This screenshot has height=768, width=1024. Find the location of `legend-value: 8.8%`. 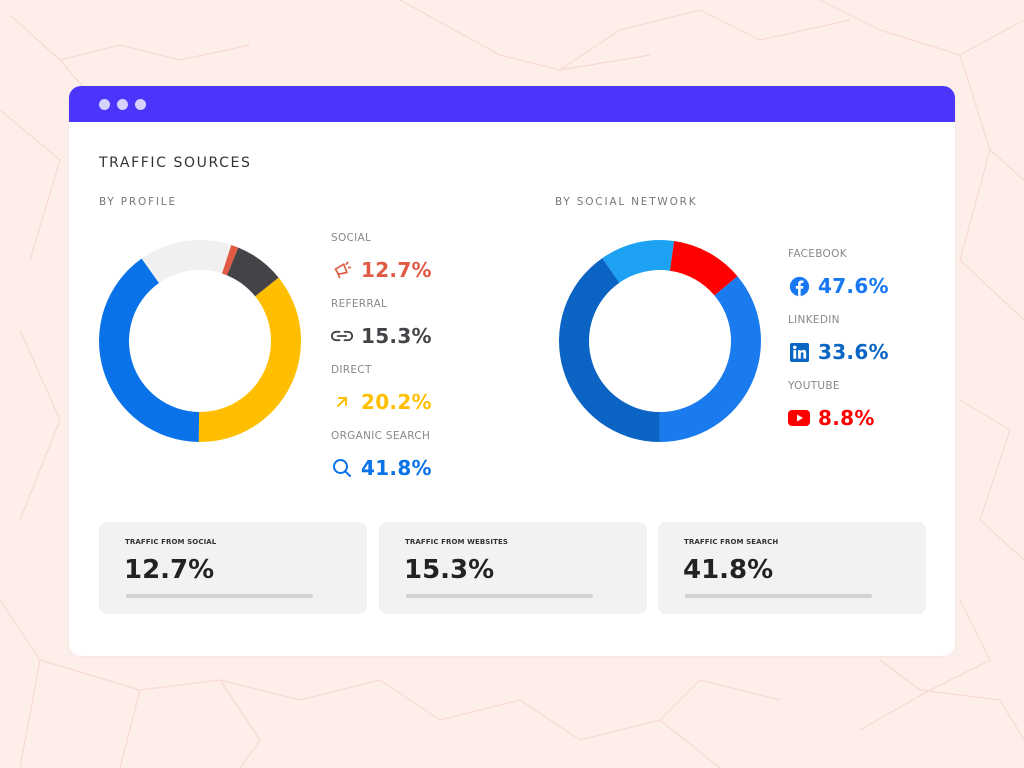

legend-value: 8.8% is located at coordinates (846, 418).